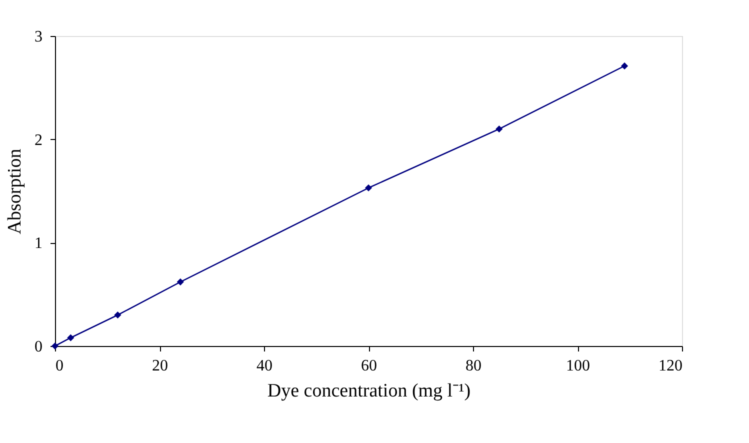 Image resolution: width=749 pixels, height=443 pixels. I want to click on y-axis-title: Absorption, so click(15, 191).